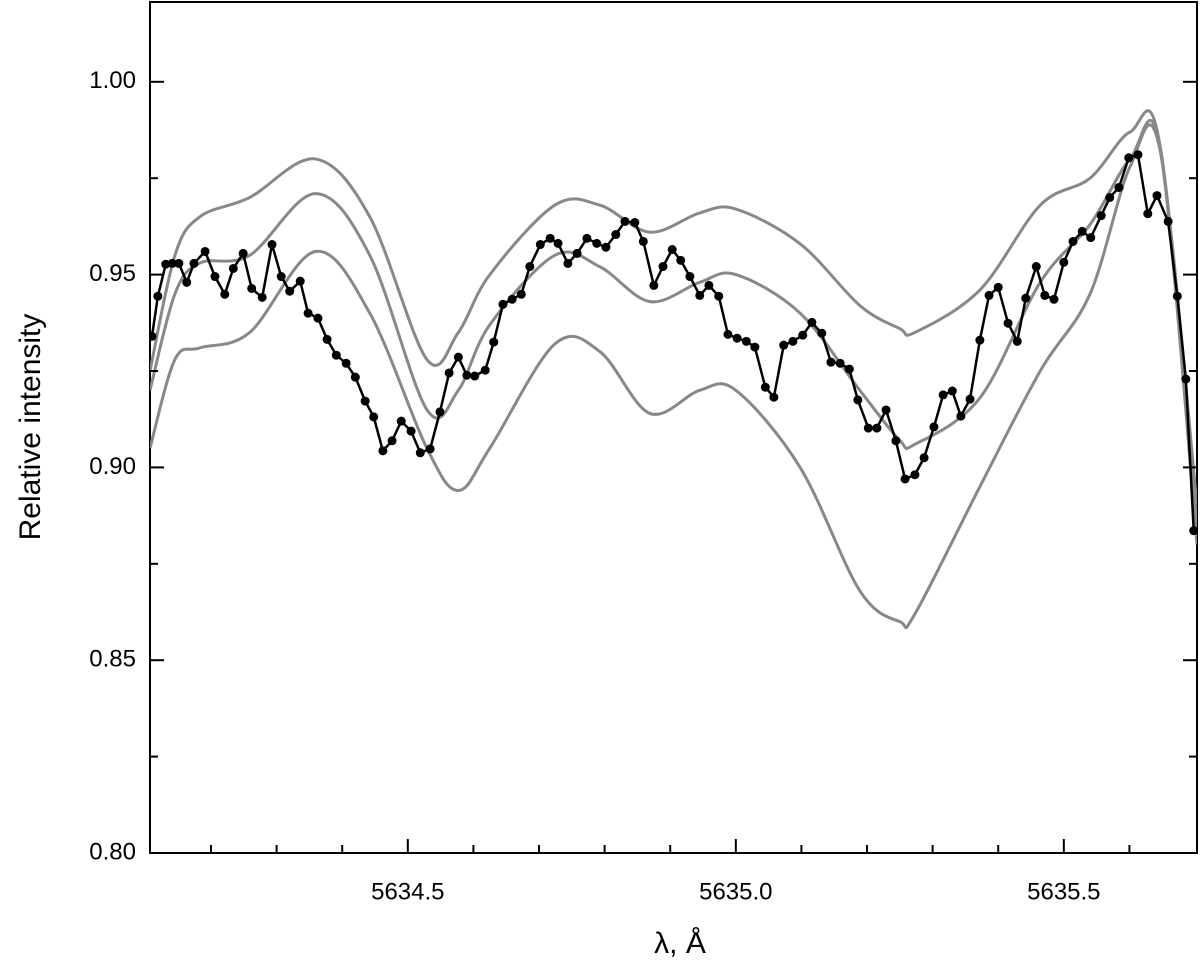 The height and width of the screenshot is (974, 1200). I want to click on y-tick-label: 0.85, so click(112, 659).